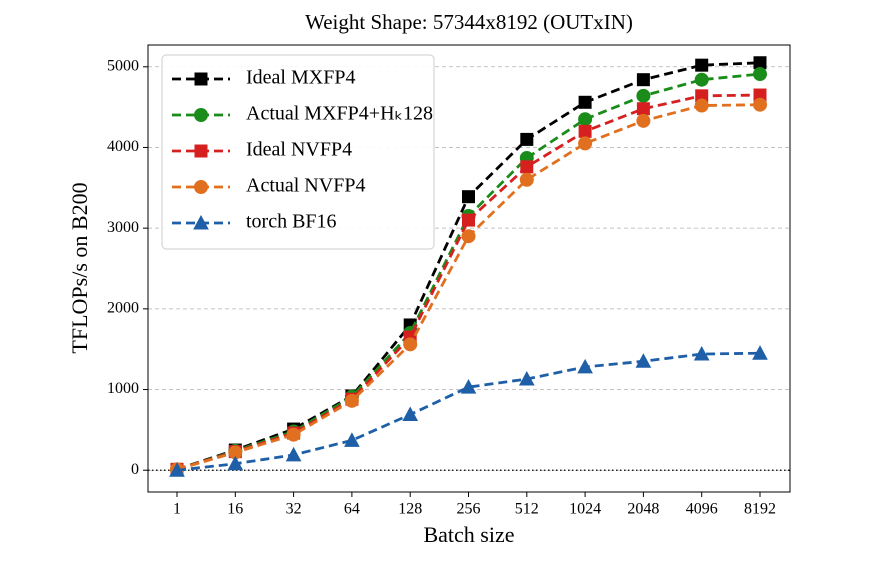 The image size is (896, 563). I want to click on x-tick-label: 2048, so click(643, 509).